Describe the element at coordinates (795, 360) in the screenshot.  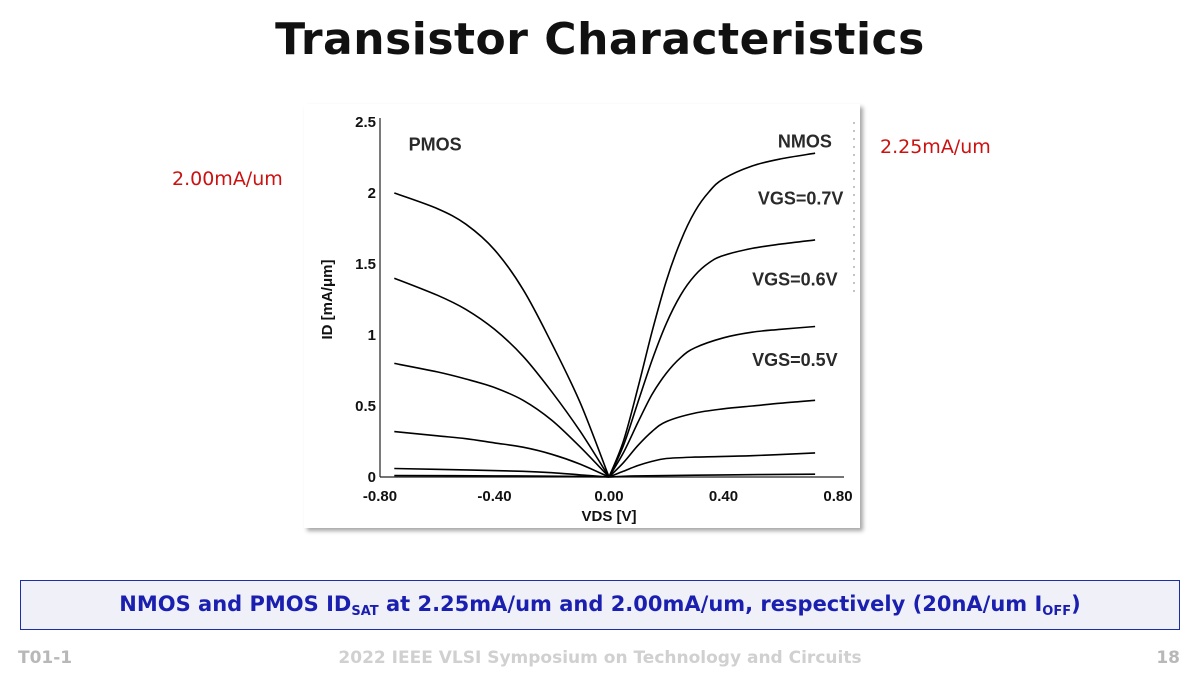
I see `vgs-05-label: VGS=0.5V` at that location.